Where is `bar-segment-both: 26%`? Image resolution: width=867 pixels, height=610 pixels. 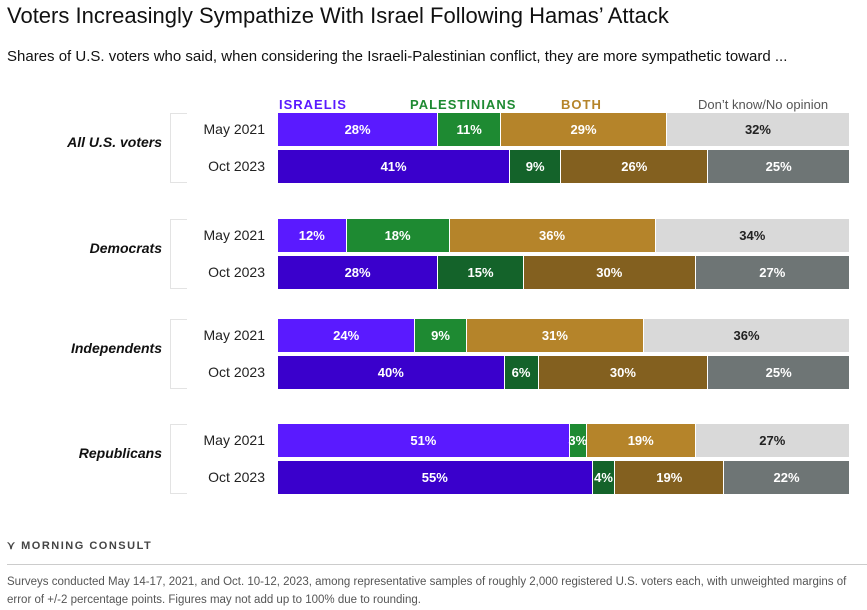
bar-segment-both: 26% is located at coordinates (635, 166).